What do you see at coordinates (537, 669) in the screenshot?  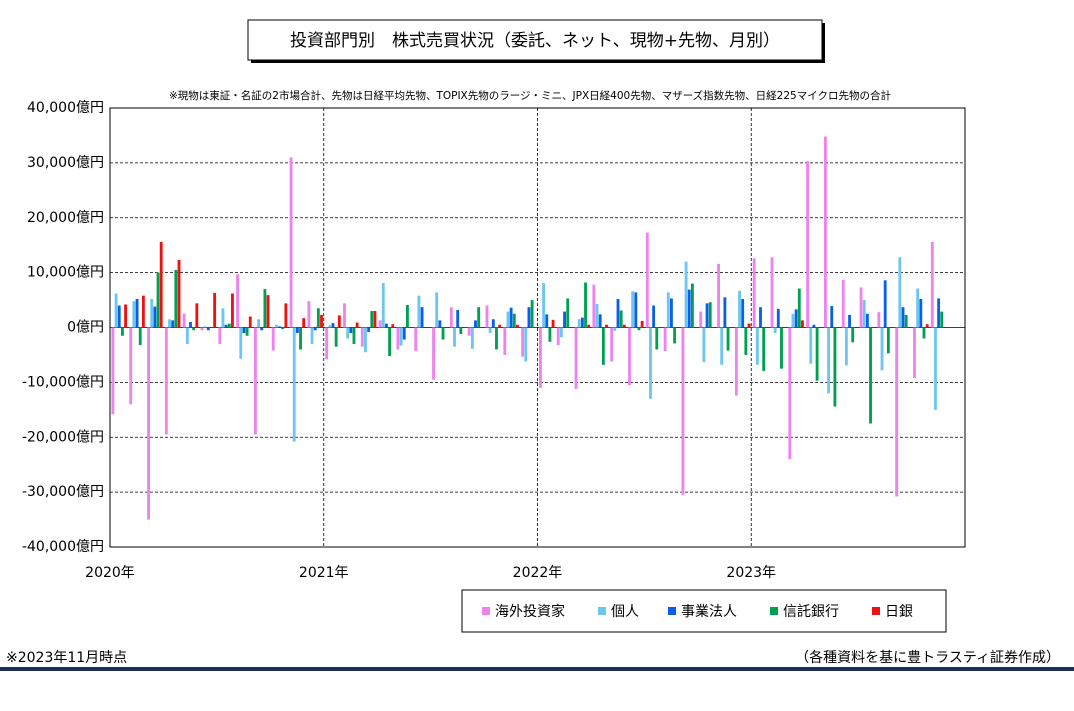 I see `bottom-rule` at bounding box center [537, 669].